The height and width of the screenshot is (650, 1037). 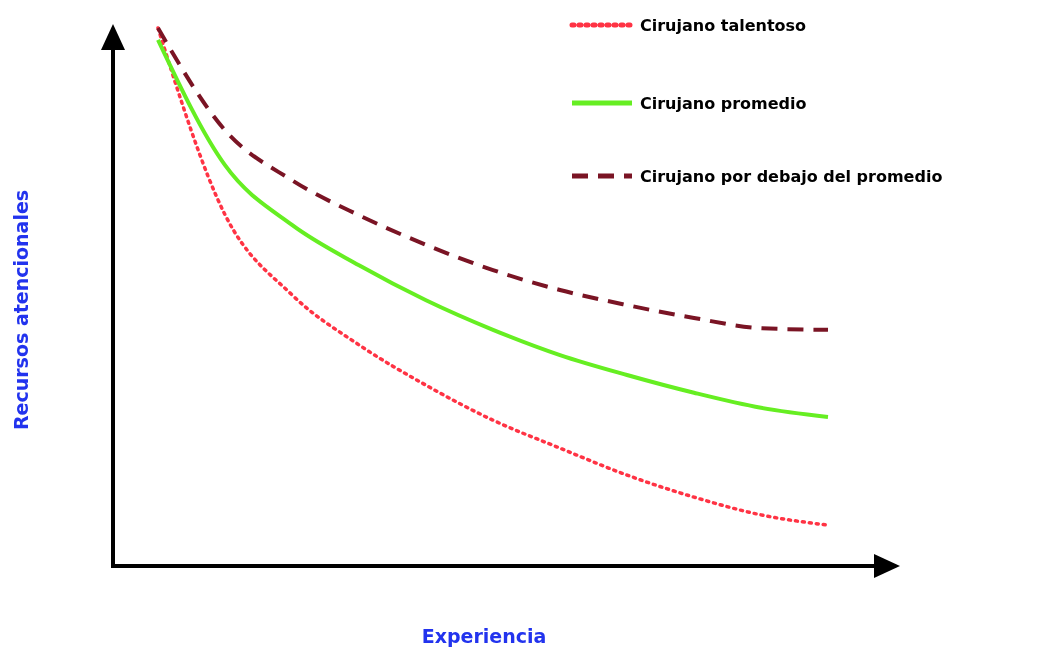 I want to click on x-axis-title: Experiencia, so click(x=484, y=636).